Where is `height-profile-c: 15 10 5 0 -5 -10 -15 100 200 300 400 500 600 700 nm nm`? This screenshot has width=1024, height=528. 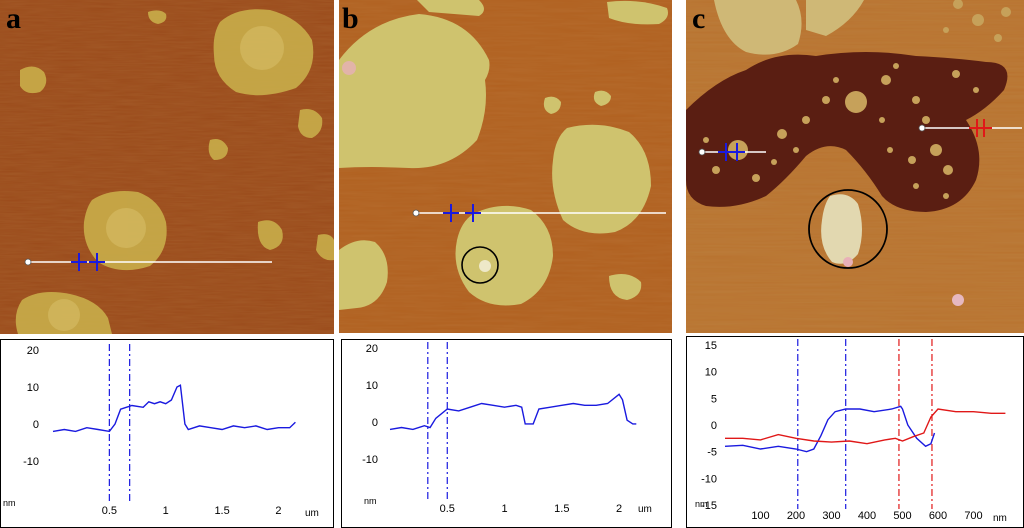
height-profile-c: 15 10 5 0 -5 -10 -15 100 200 300 400 500 600 700 nm nm is located at coordinates (855, 432).